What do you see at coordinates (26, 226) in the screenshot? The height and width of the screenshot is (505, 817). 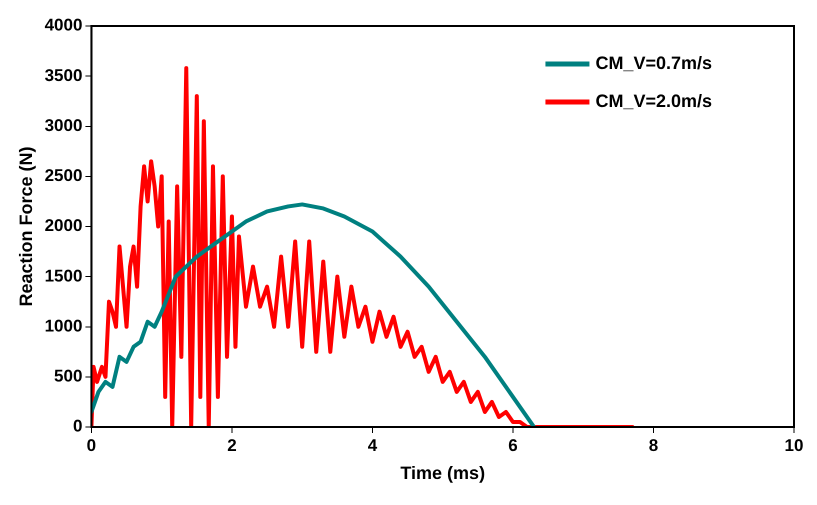 I see `y-axis-title: Reaction Force (N)` at bounding box center [26, 226].